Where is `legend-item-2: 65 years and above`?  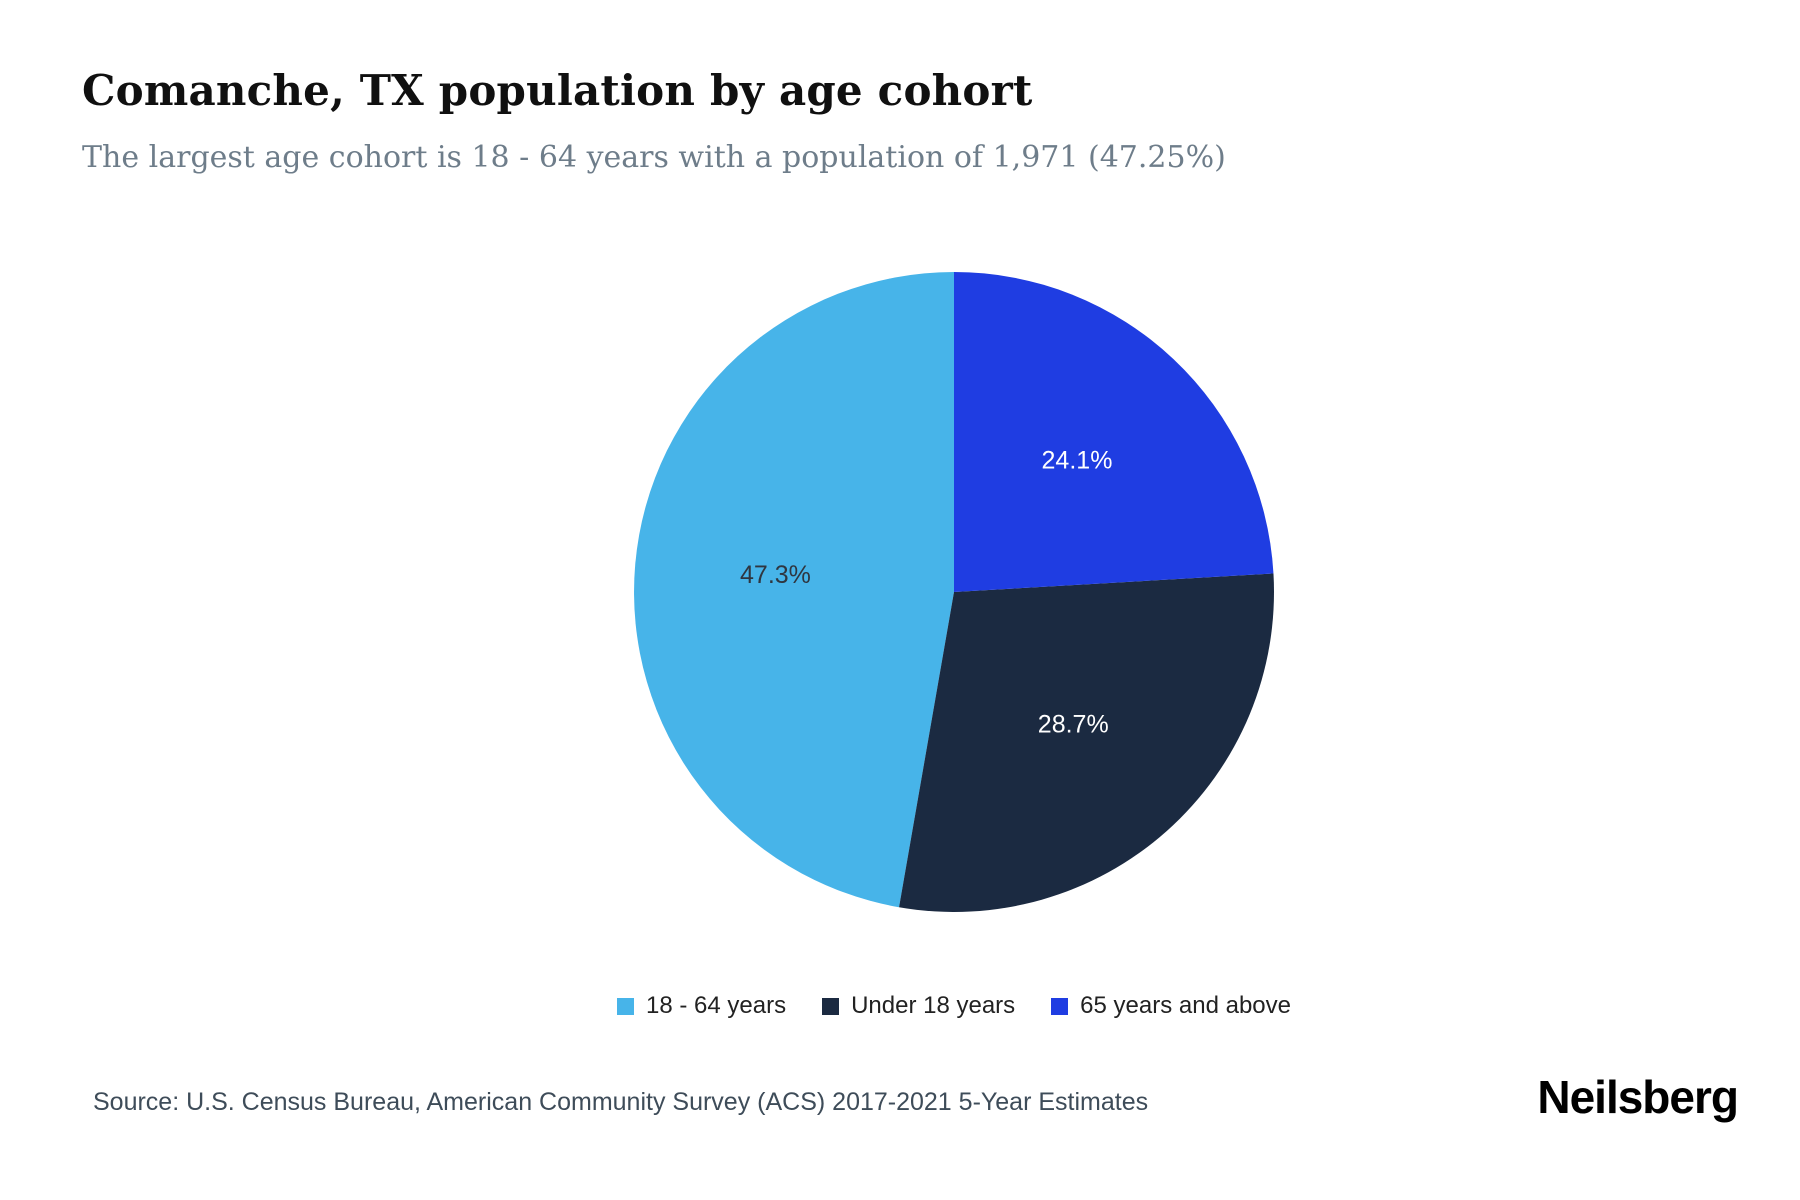
legend-item-2: 65 years and above is located at coordinates (1171, 1006).